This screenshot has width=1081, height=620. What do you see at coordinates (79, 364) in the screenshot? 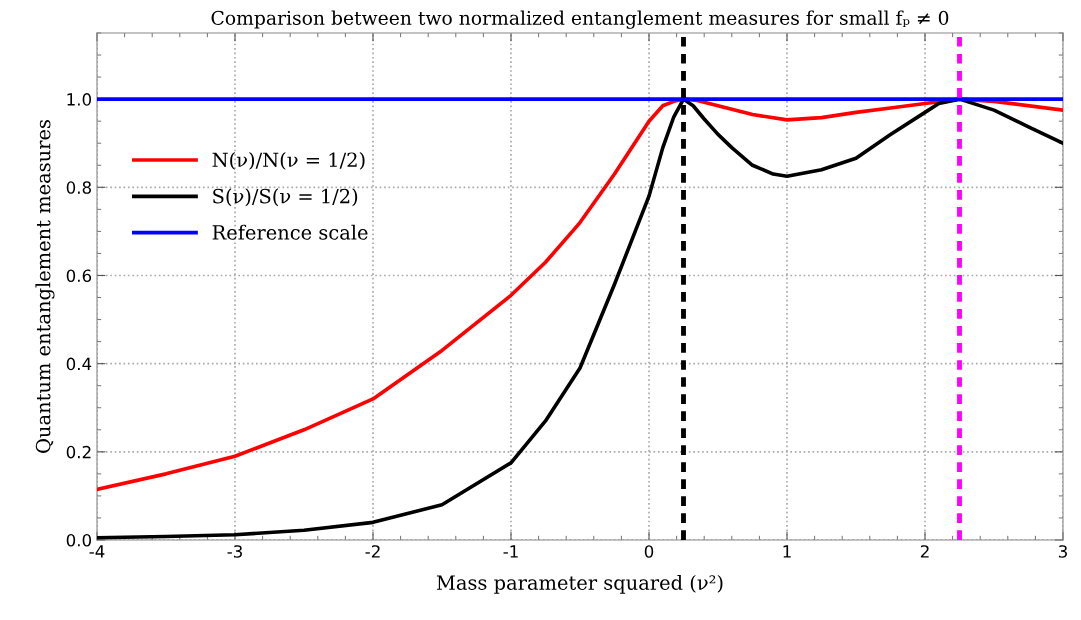
I see `y-tick-label: 0.4` at bounding box center [79, 364].